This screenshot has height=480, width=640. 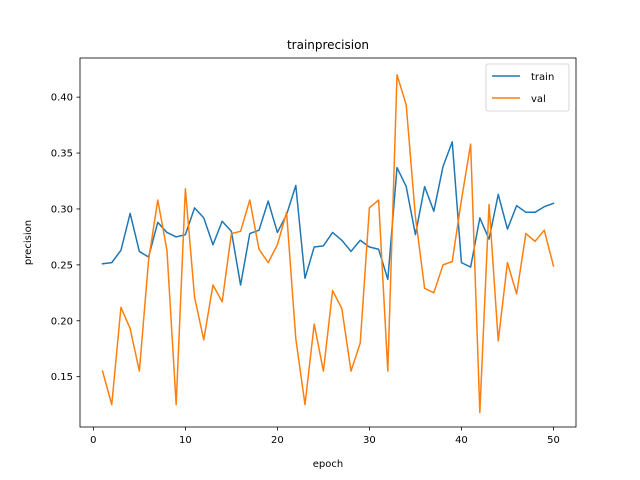 I want to click on x-tick-label: 20, so click(x=277, y=440).